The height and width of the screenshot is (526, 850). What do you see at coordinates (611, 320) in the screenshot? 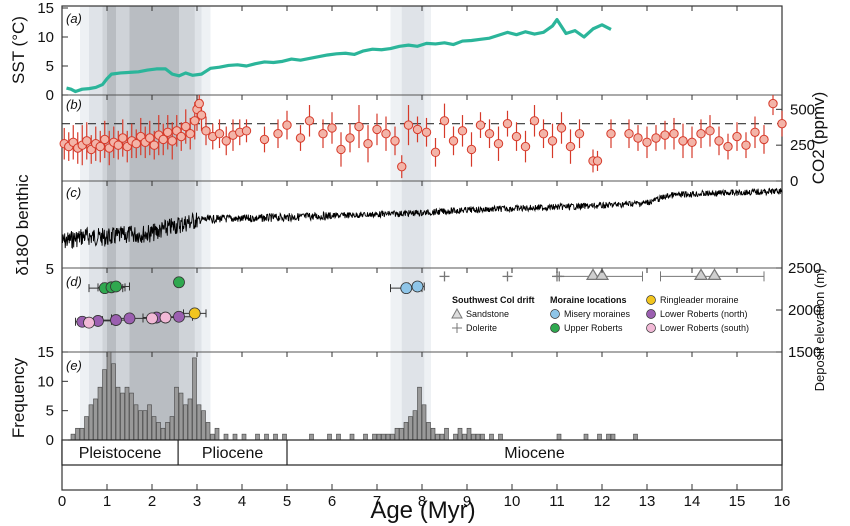
I see `legend-box` at bounding box center [611, 320].